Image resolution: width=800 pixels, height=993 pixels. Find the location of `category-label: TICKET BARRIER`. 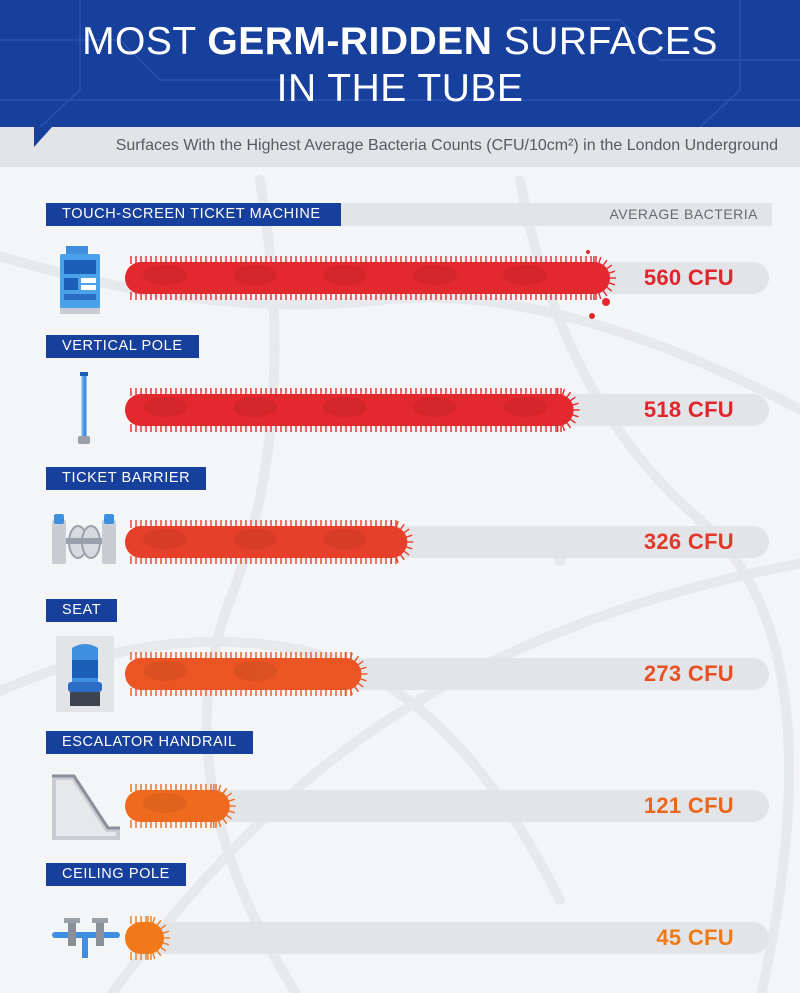

category-label: TICKET BARRIER is located at coordinates (126, 478).